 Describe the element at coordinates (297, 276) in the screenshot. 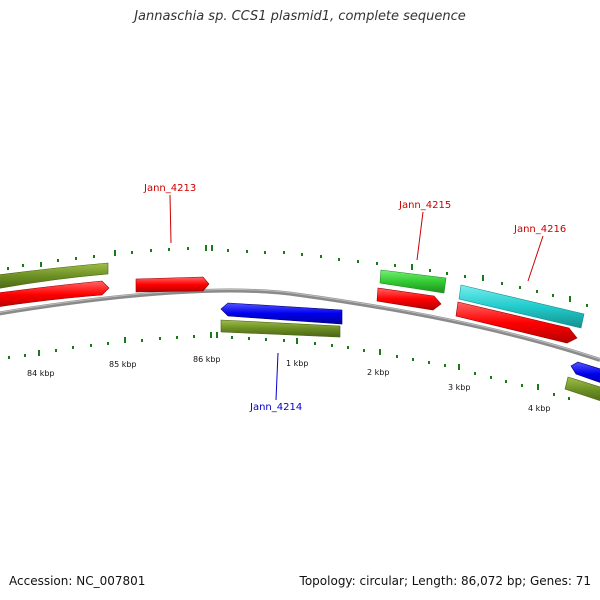

I see `outer-tick-marks` at that location.